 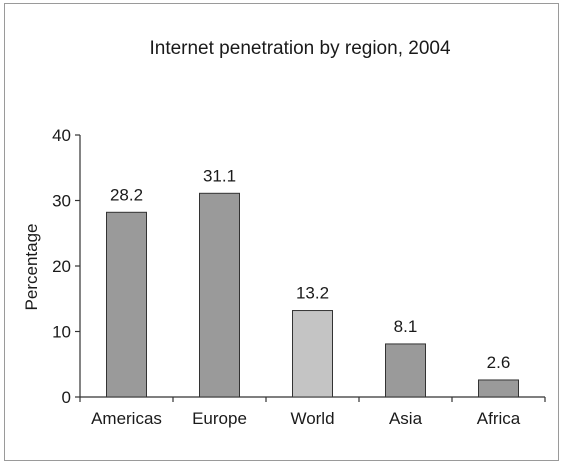 What do you see at coordinates (499, 362) in the screenshot?
I see `data-label-africa: 2.6` at bounding box center [499, 362].